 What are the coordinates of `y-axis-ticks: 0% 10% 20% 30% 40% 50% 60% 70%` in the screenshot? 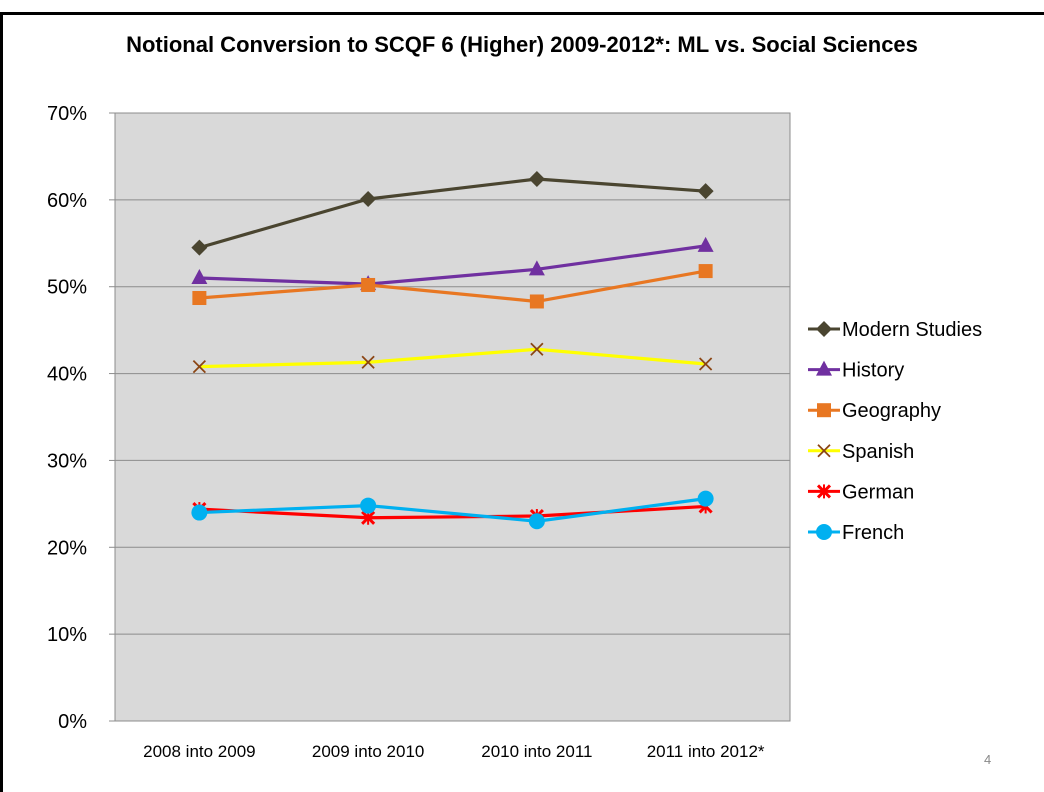 It's located at (81, 418).